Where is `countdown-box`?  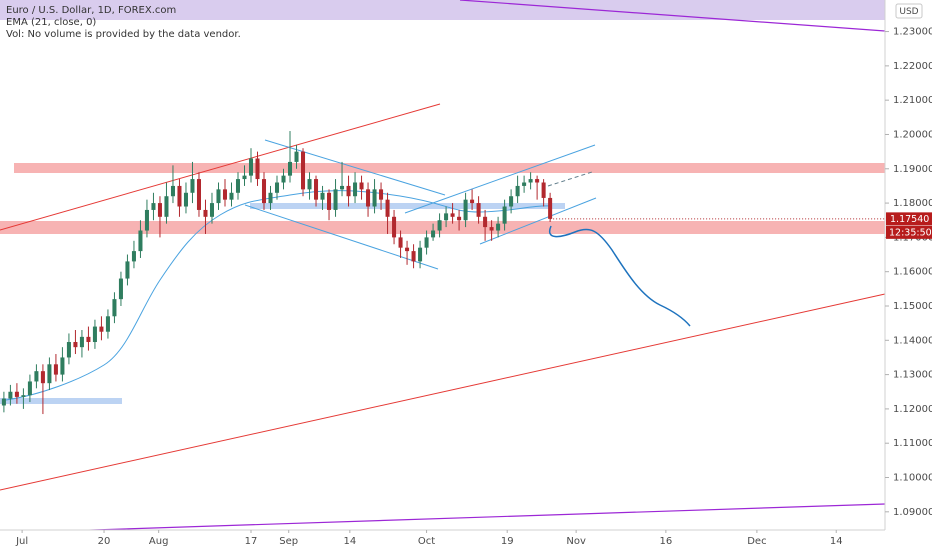
countdown-box is located at coordinates (909, 232).